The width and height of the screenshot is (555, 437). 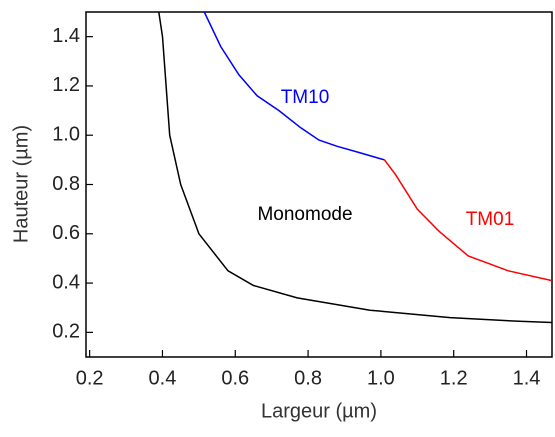 What do you see at coordinates (66, 85) in the screenshot?
I see `y-tick-label: 1.2` at bounding box center [66, 85].